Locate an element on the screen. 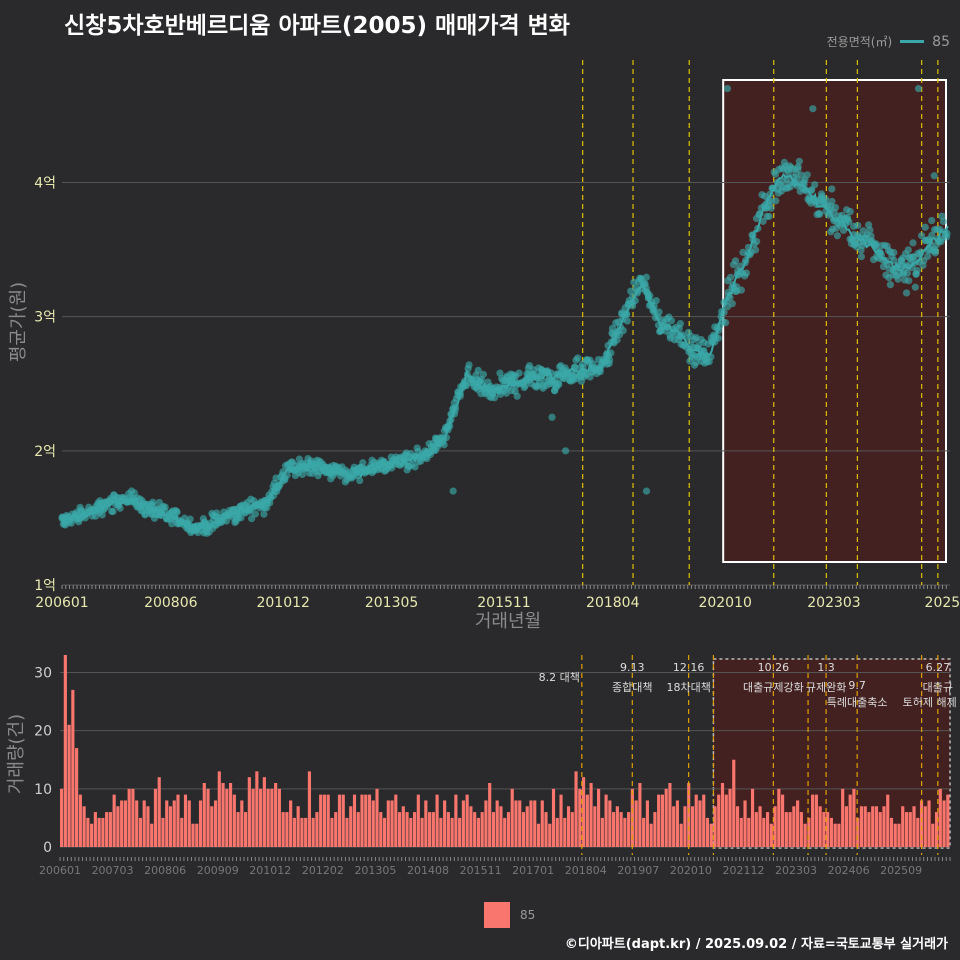  y-tick-label: 2억 is located at coordinates (45, 452).